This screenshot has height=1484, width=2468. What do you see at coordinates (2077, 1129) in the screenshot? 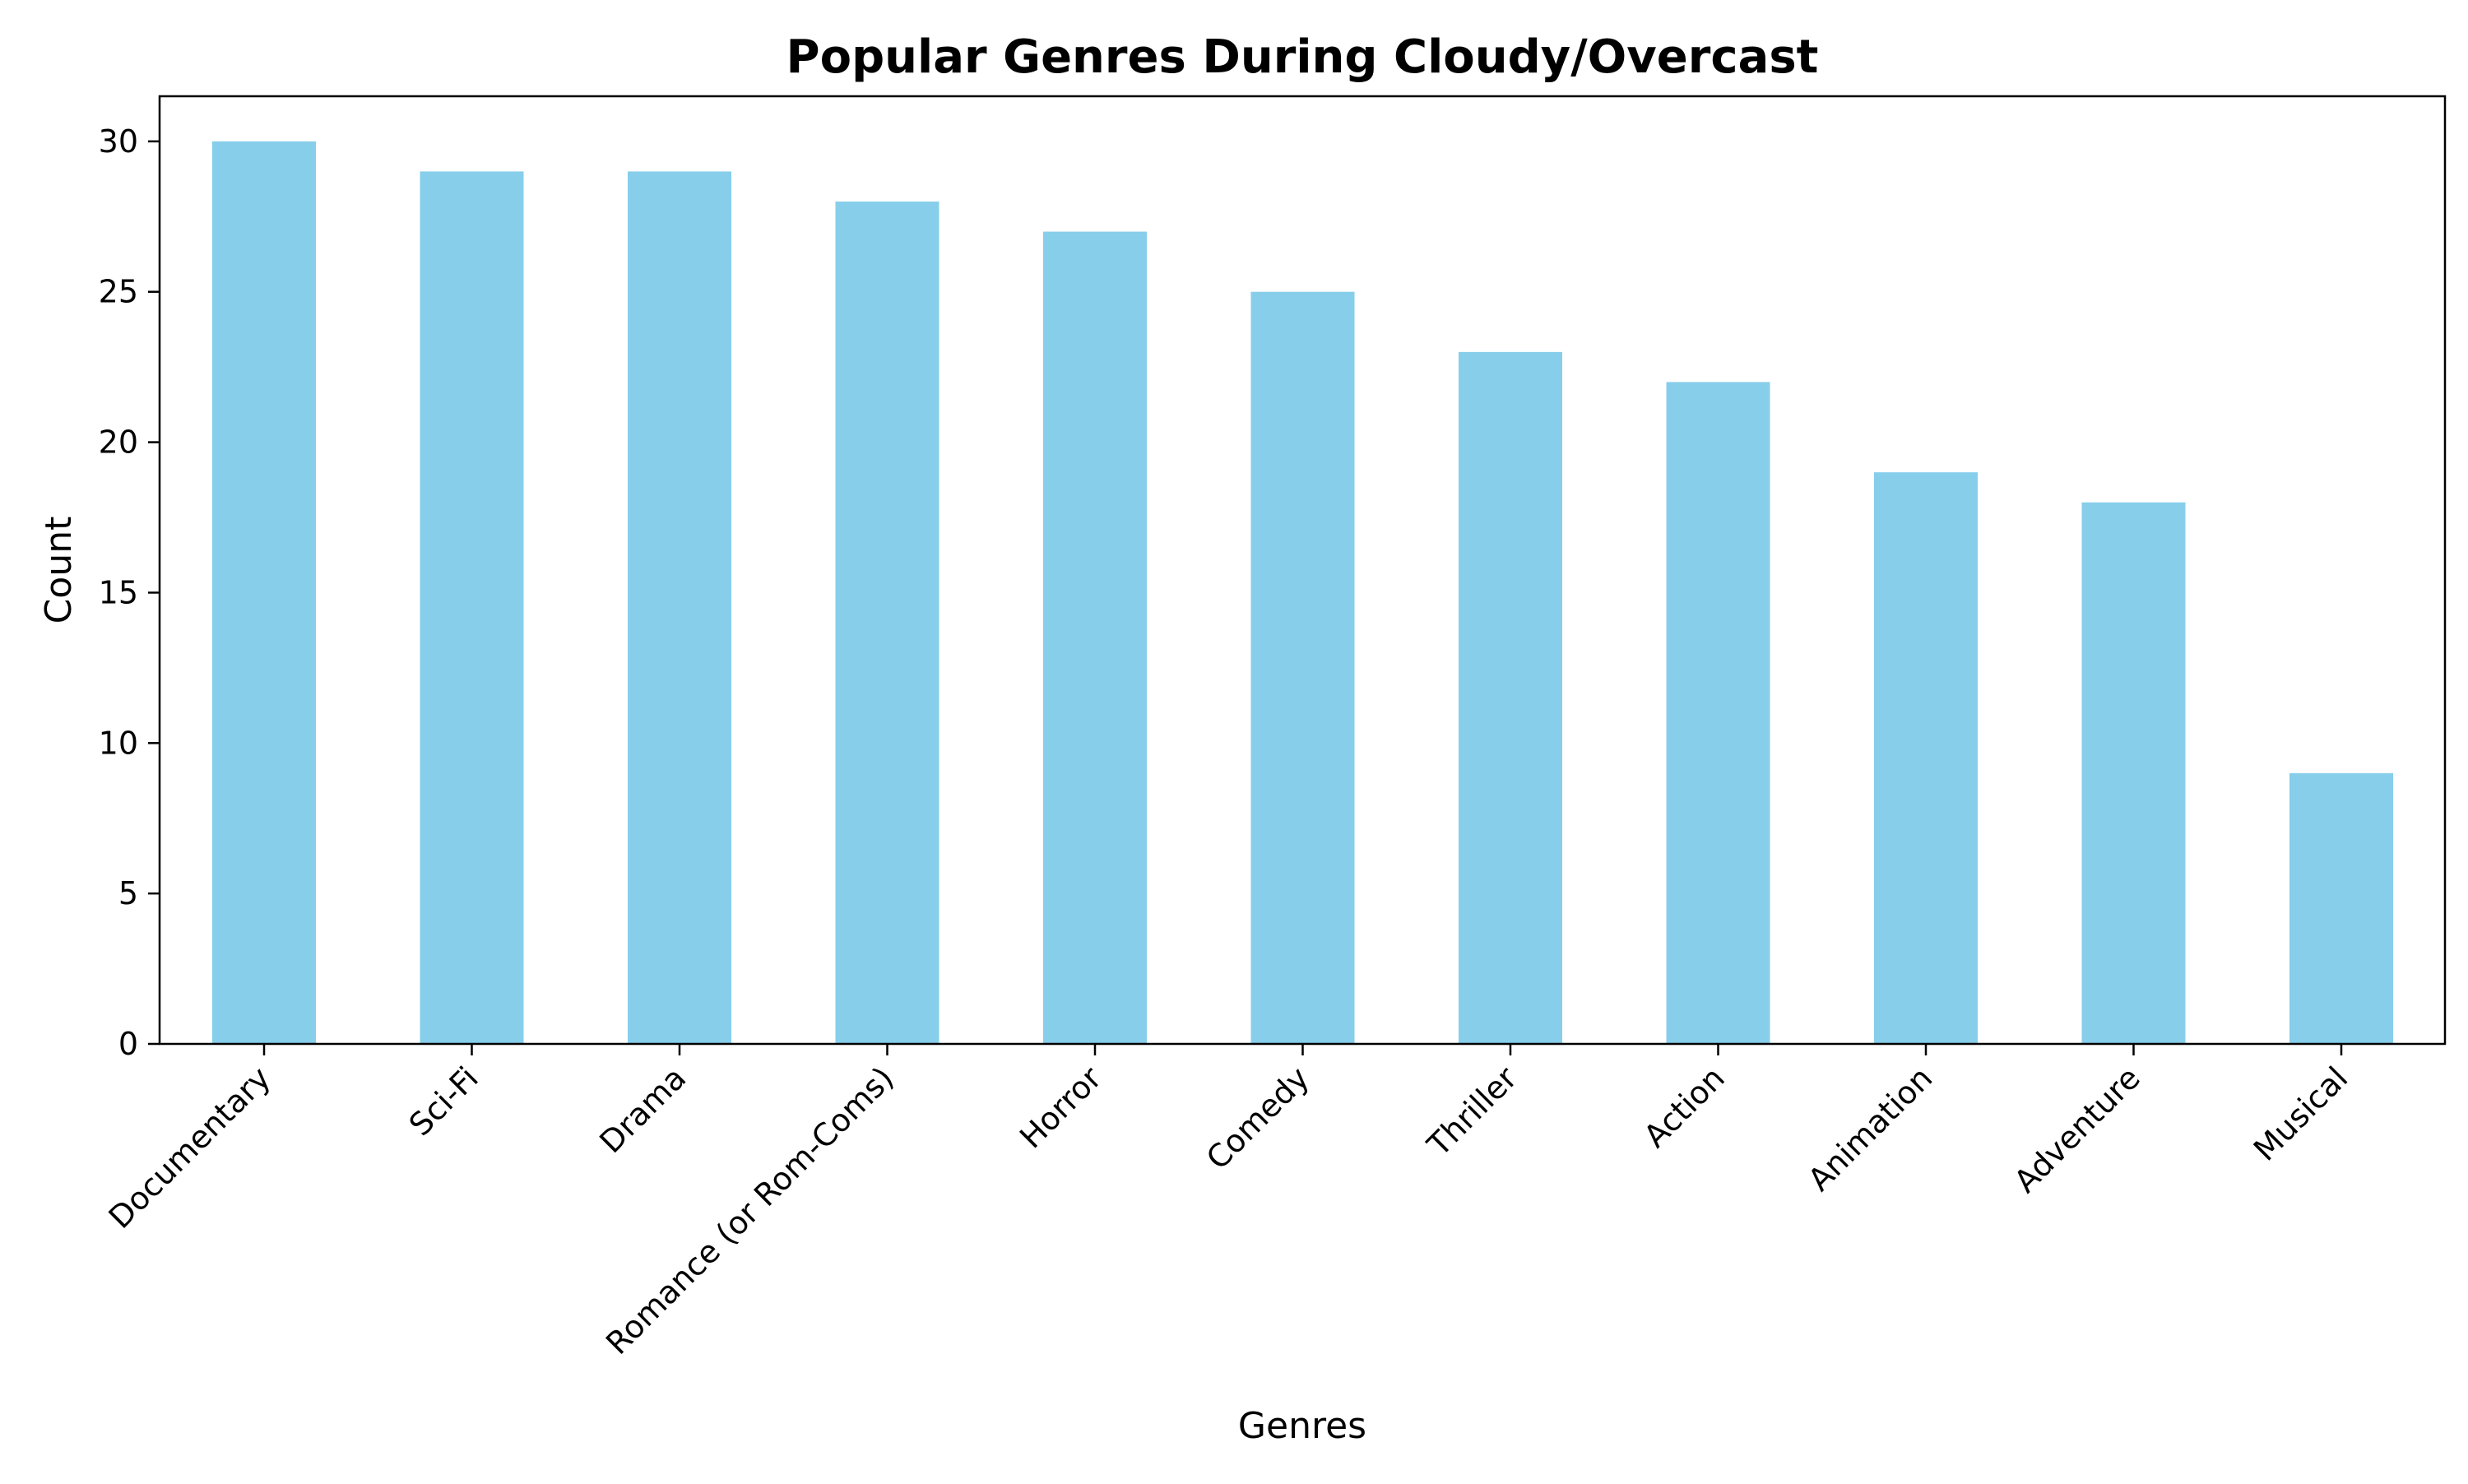
I see `x-tick-label: Adventure` at bounding box center [2077, 1129].